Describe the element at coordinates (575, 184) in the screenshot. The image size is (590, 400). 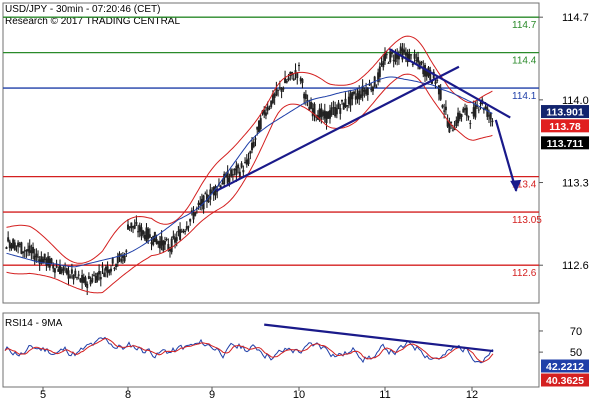
I see `price-tick-label: 113.3` at that location.